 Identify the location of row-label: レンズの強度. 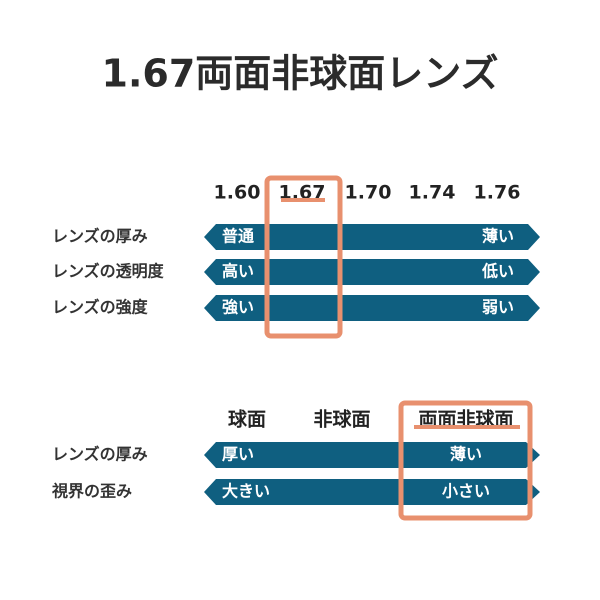
(100, 307).